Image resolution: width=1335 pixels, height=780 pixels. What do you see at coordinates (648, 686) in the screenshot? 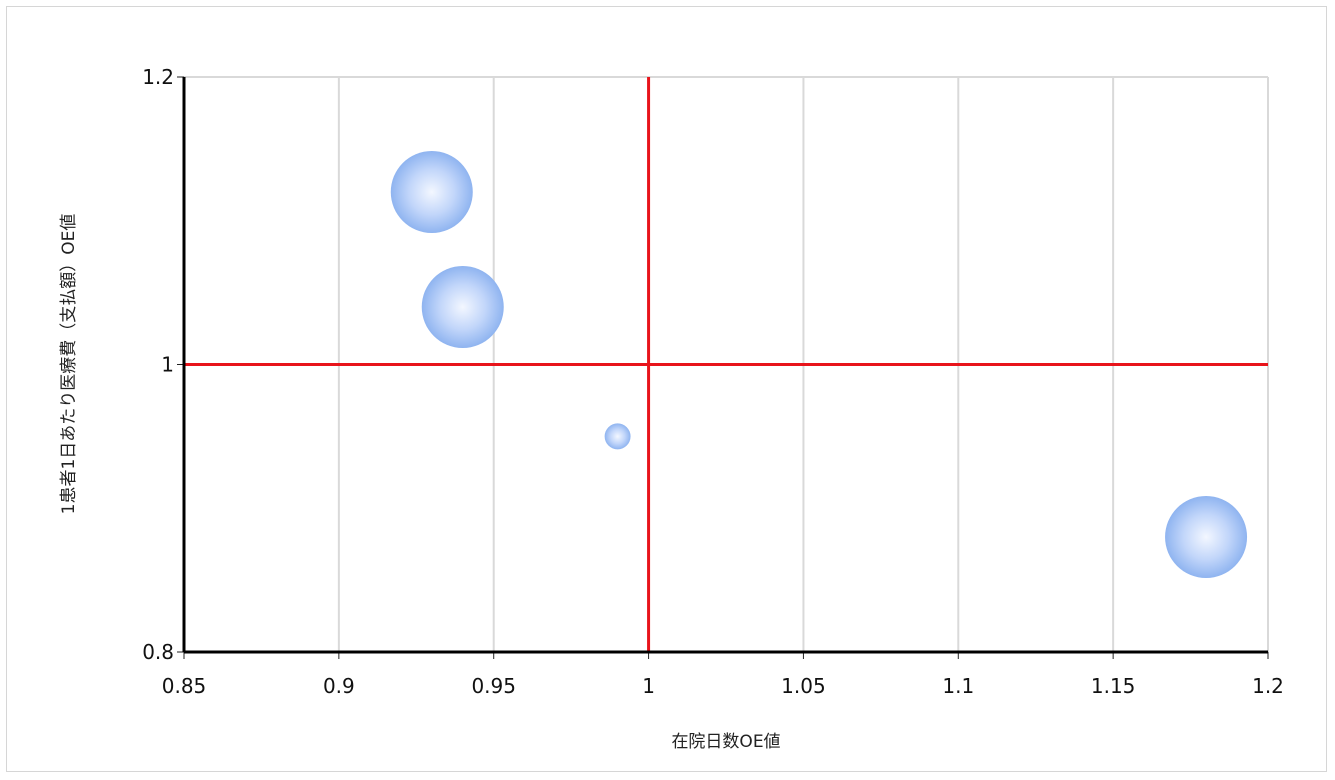
I see `x-tick-label: 1` at bounding box center [648, 686].